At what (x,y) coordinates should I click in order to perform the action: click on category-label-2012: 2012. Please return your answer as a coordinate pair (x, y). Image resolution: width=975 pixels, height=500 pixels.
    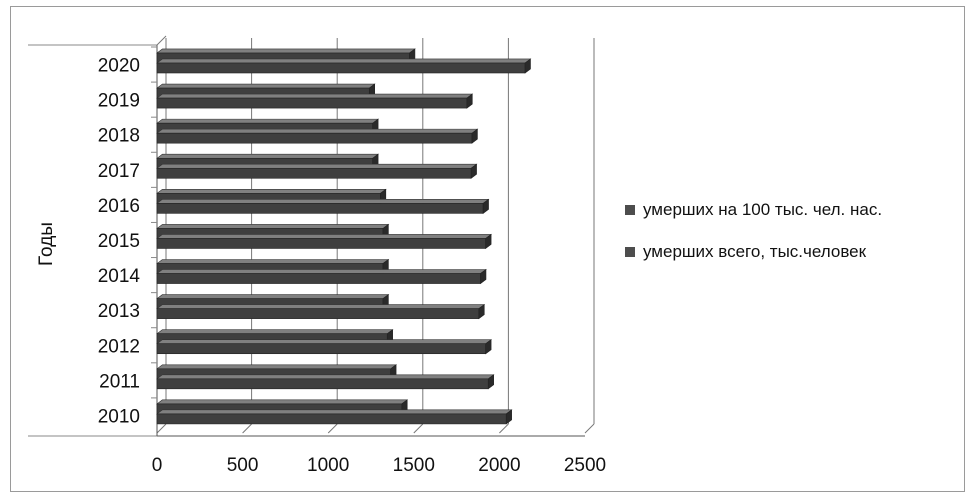
    Looking at the image, I should click on (119, 346).